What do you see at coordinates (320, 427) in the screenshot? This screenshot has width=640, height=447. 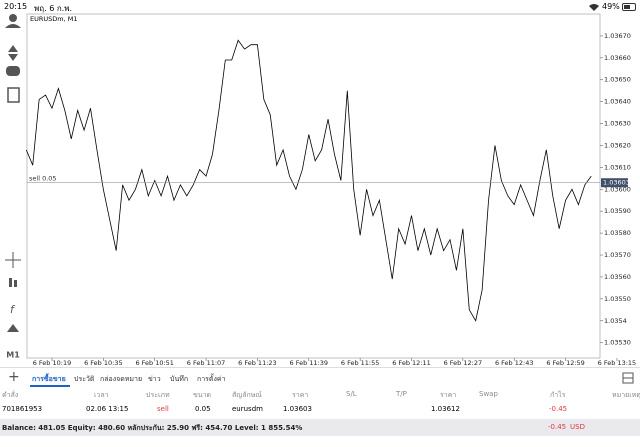 I see `balance-bar` at bounding box center [320, 427].